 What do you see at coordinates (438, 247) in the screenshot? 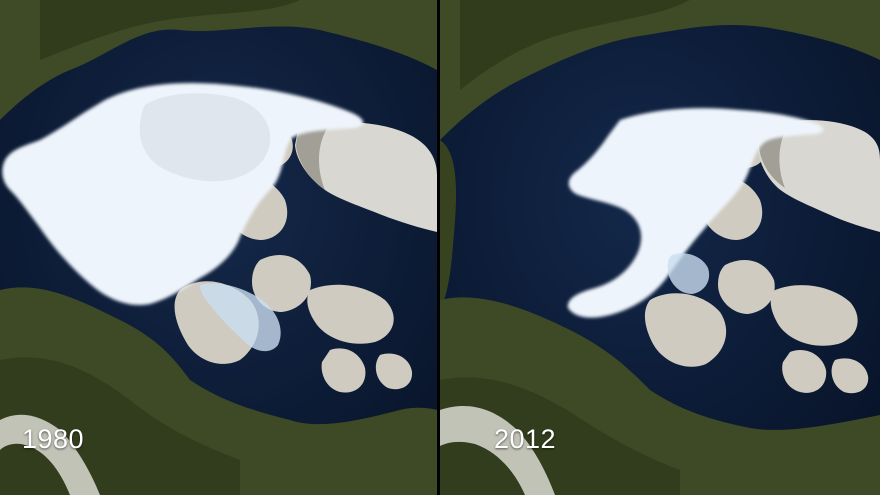
I see `panel-divider` at bounding box center [438, 247].